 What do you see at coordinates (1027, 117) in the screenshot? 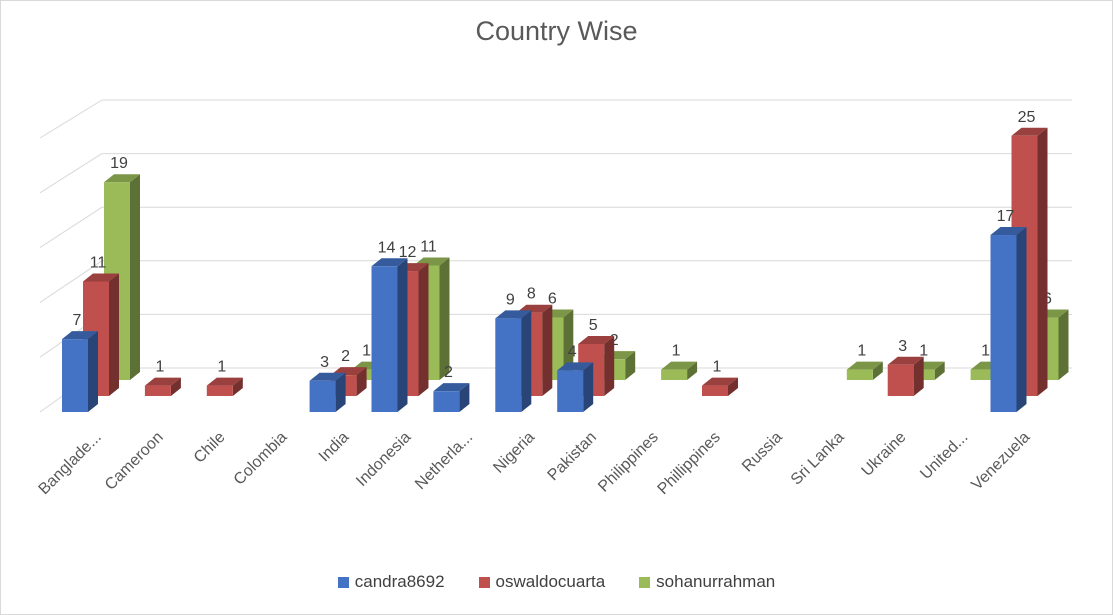
I see `data-label: 25` at bounding box center [1027, 117].